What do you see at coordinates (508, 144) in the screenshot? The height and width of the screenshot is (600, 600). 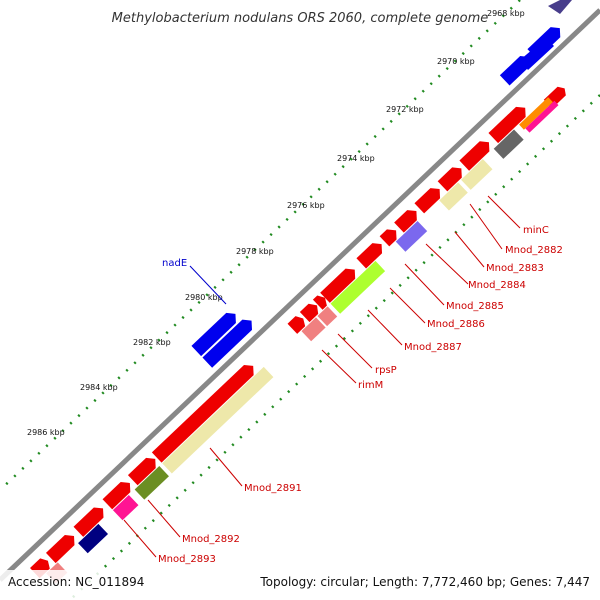 I see `feature-gray` at bounding box center [508, 144].